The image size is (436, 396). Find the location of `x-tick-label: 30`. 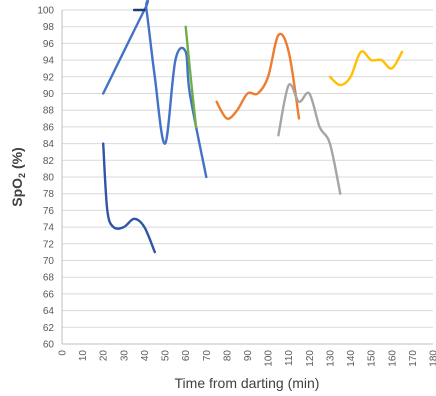

x-tick-label: 30 is located at coordinates (124, 356).